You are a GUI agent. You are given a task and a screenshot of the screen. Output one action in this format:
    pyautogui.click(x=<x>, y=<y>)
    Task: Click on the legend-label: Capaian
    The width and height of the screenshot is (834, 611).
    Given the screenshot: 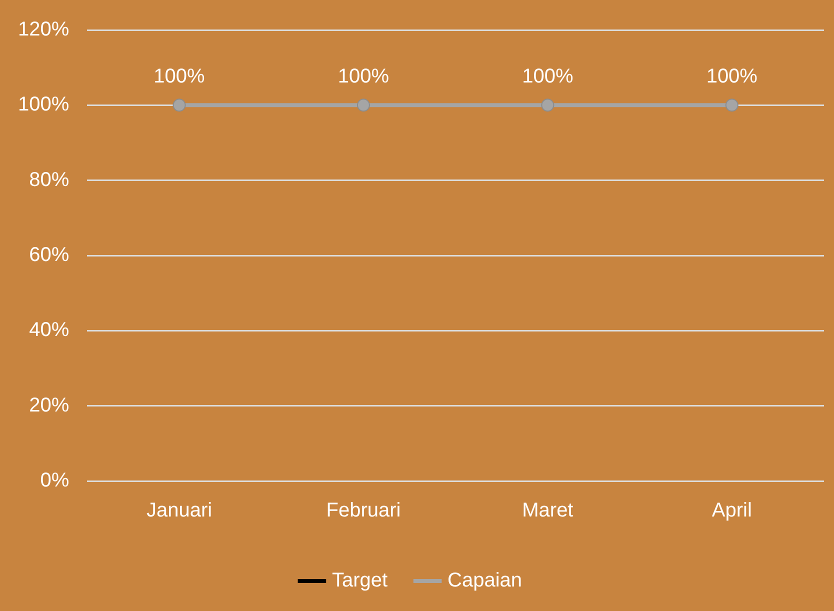 What is the action you would take?
    pyautogui.click(x=485, y=581)
    